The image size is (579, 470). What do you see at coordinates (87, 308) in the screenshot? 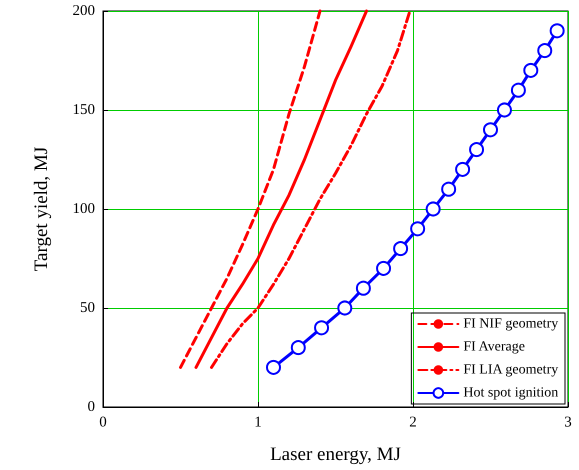
I see `y-tick-label: 50` at bounding box center [87, 308].